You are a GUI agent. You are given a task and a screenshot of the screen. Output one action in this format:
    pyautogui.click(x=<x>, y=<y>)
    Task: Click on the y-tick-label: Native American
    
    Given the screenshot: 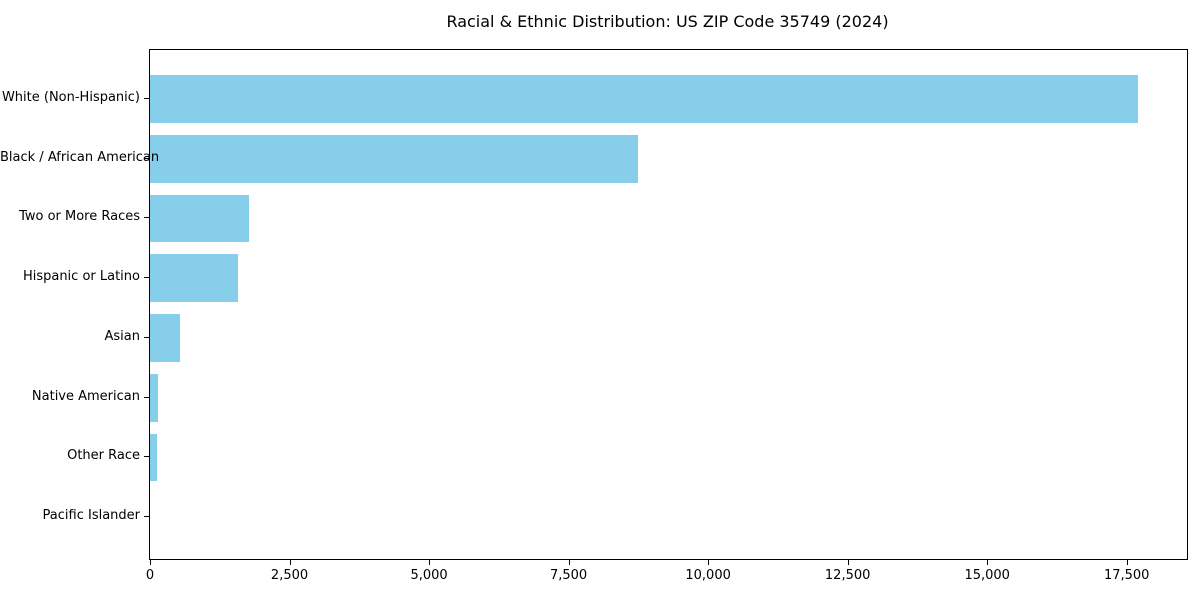 What is the action you would take?
    pyautogui.click(x=85, y=396)
    